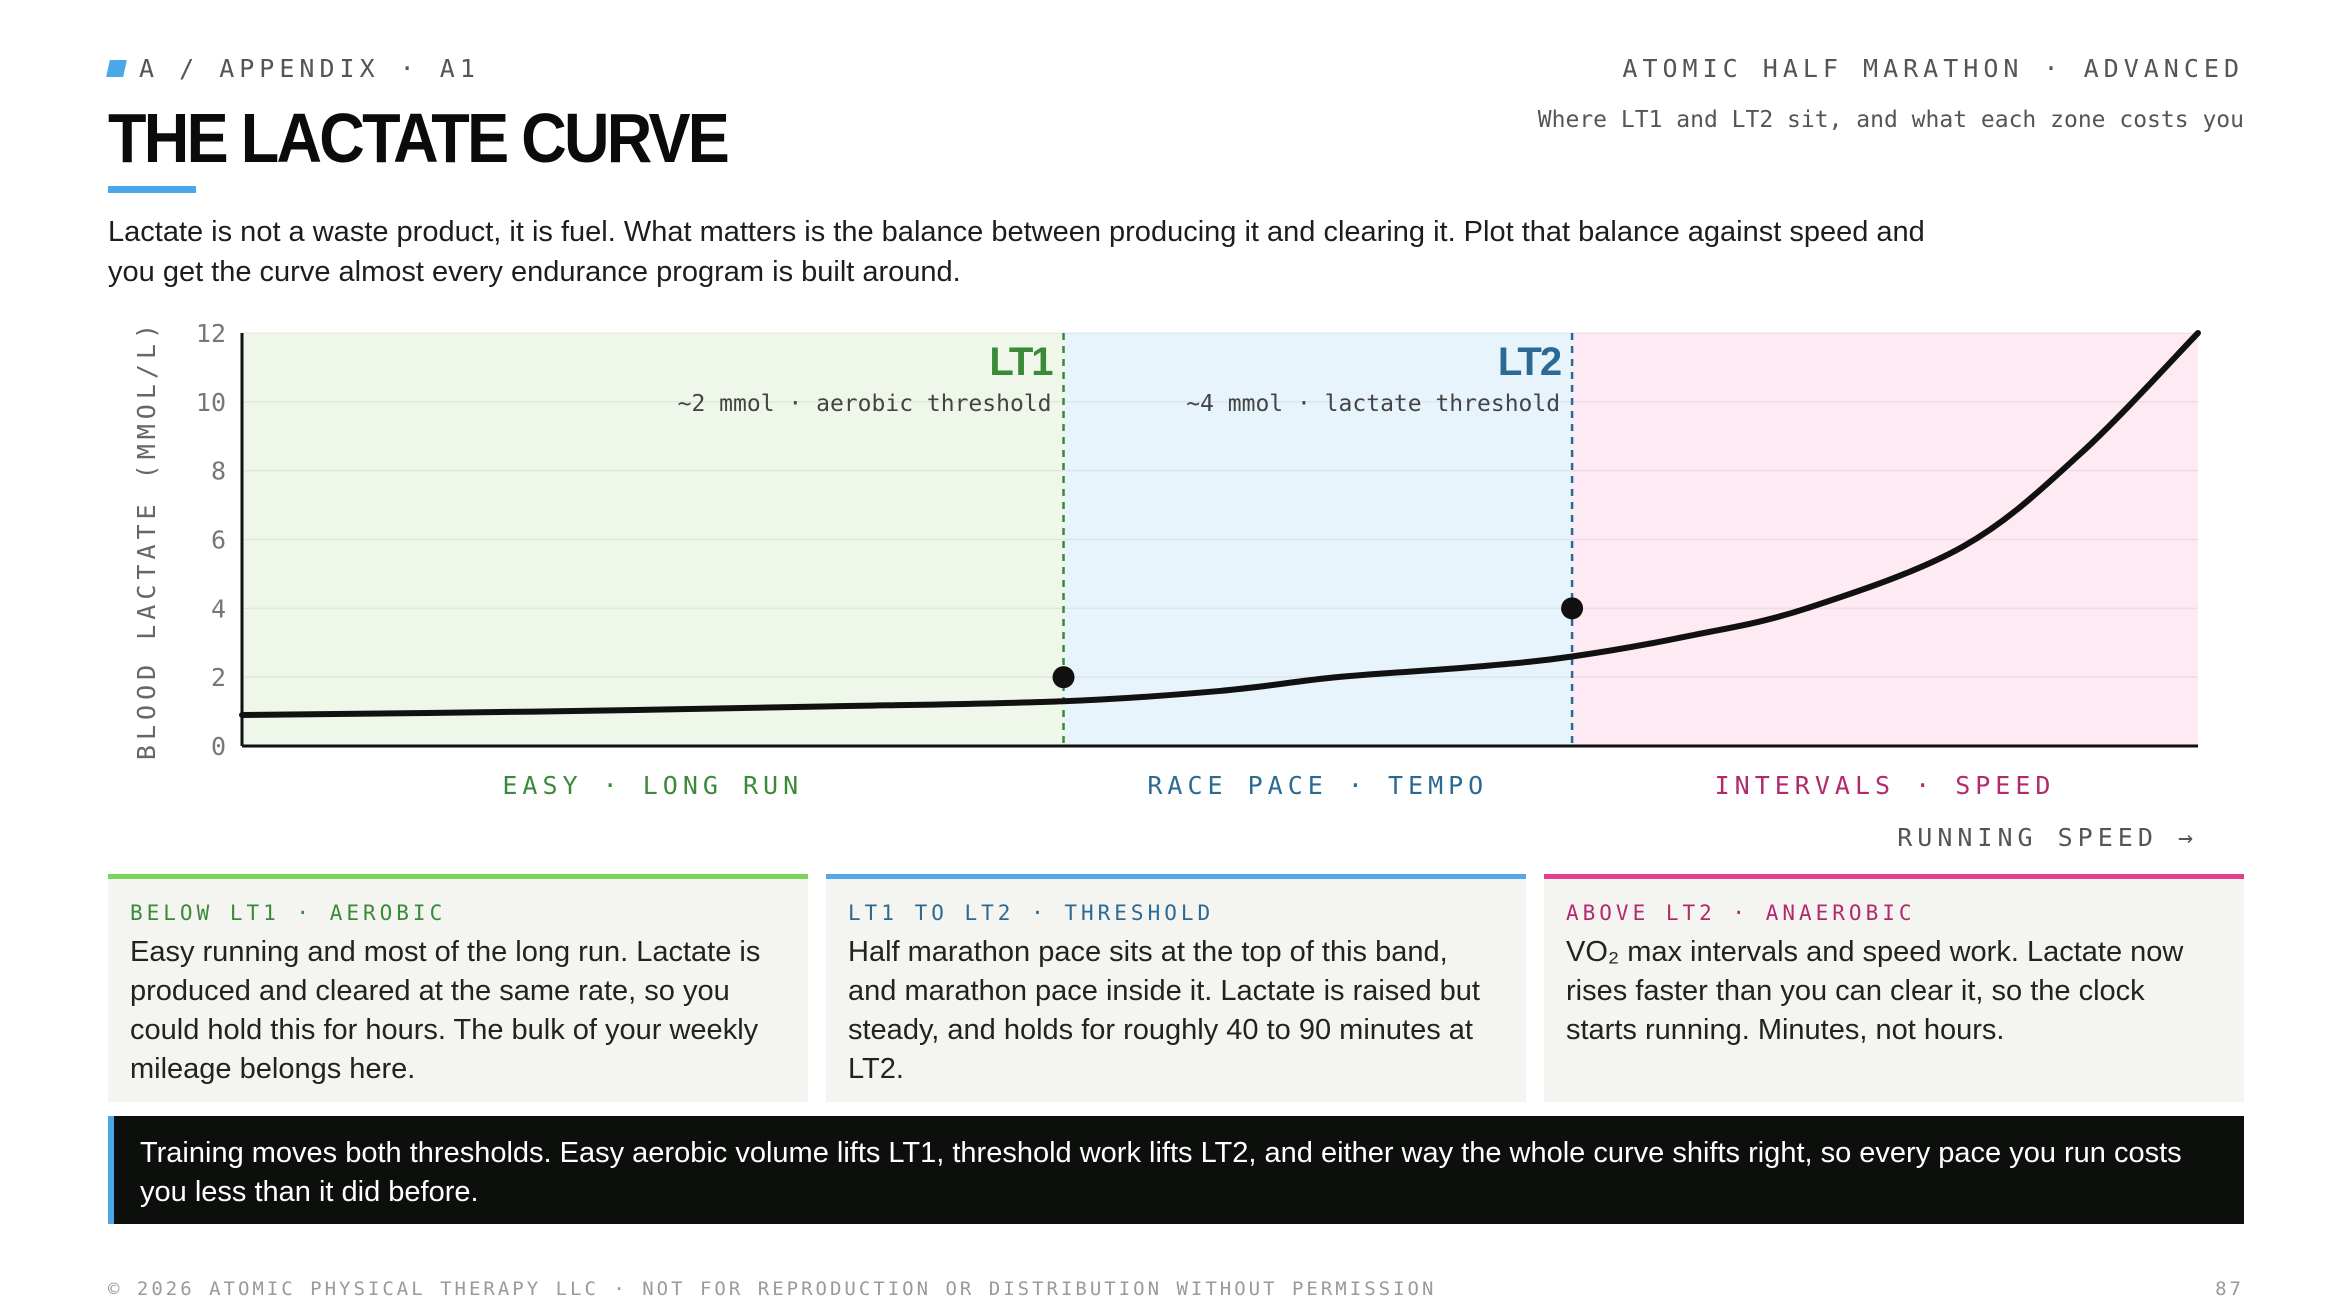 The width and height of the screenshot is (2326, 1304). I want to click on zone-card-label: LT1 TO LT2 · THRESHOLD, so click(1031, 913).